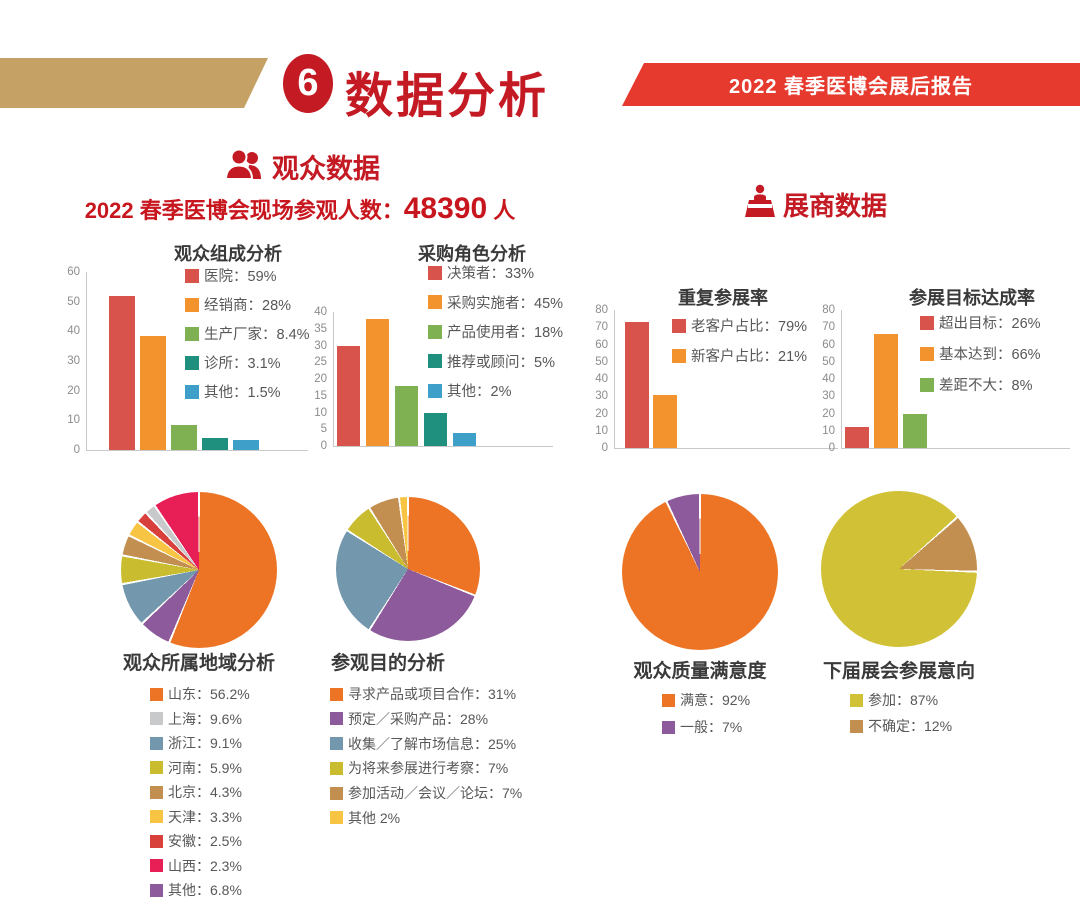 This screenshot has width=1080, height=905. Describe the element at coordinates (903, 700) in the screenshot. I see `legend-label: 参加：87%` at that location.